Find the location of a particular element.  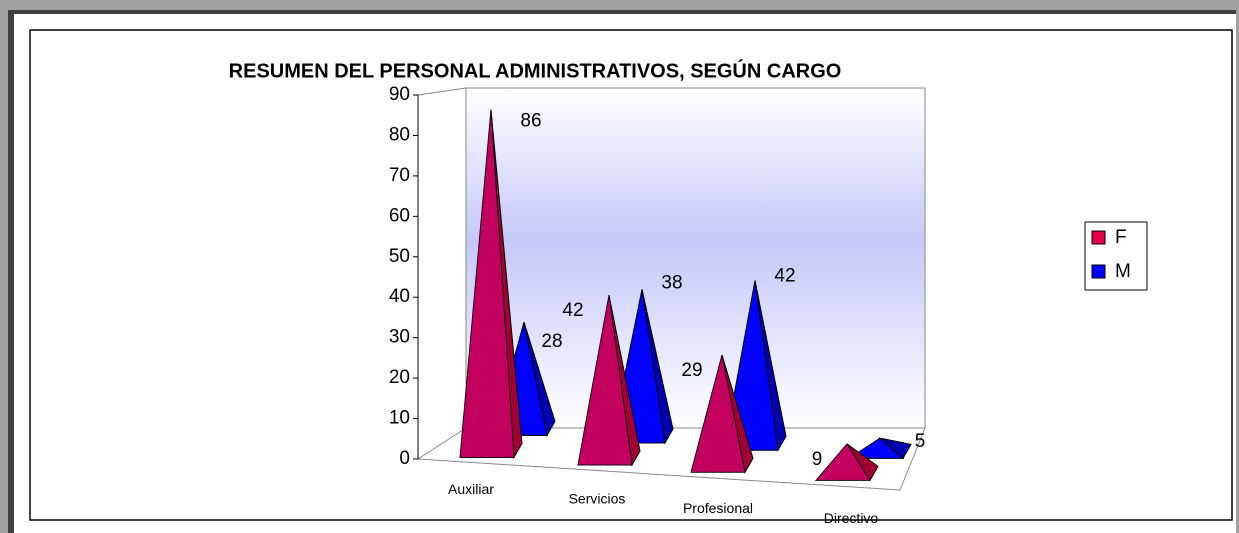

data-label: 9 is located at coordinates (817, 459).